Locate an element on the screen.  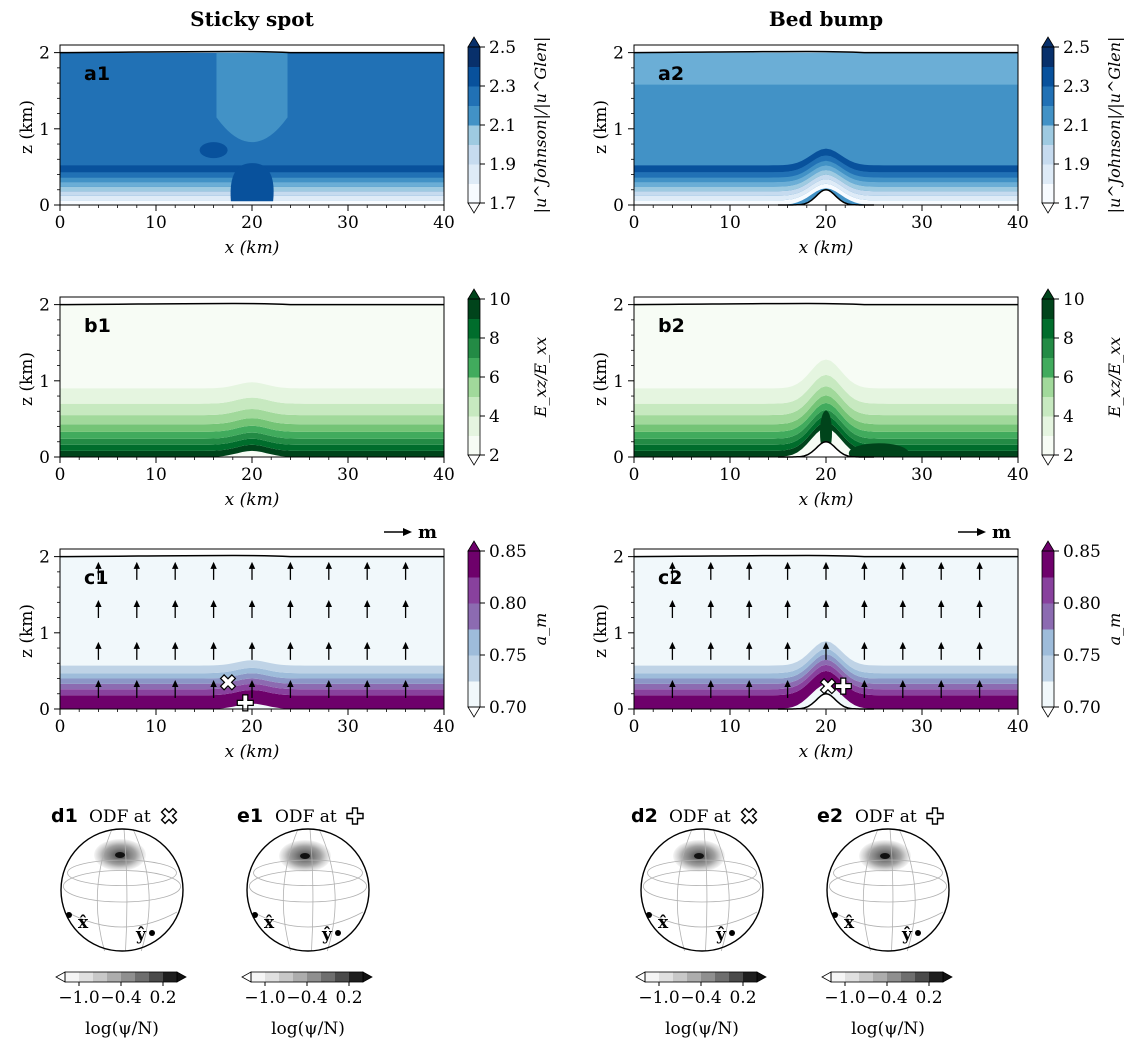
panel-a1: 0 10 20 30 40 0 1 2 x (km) z (km) a1 is located at coordinates (236, 151).